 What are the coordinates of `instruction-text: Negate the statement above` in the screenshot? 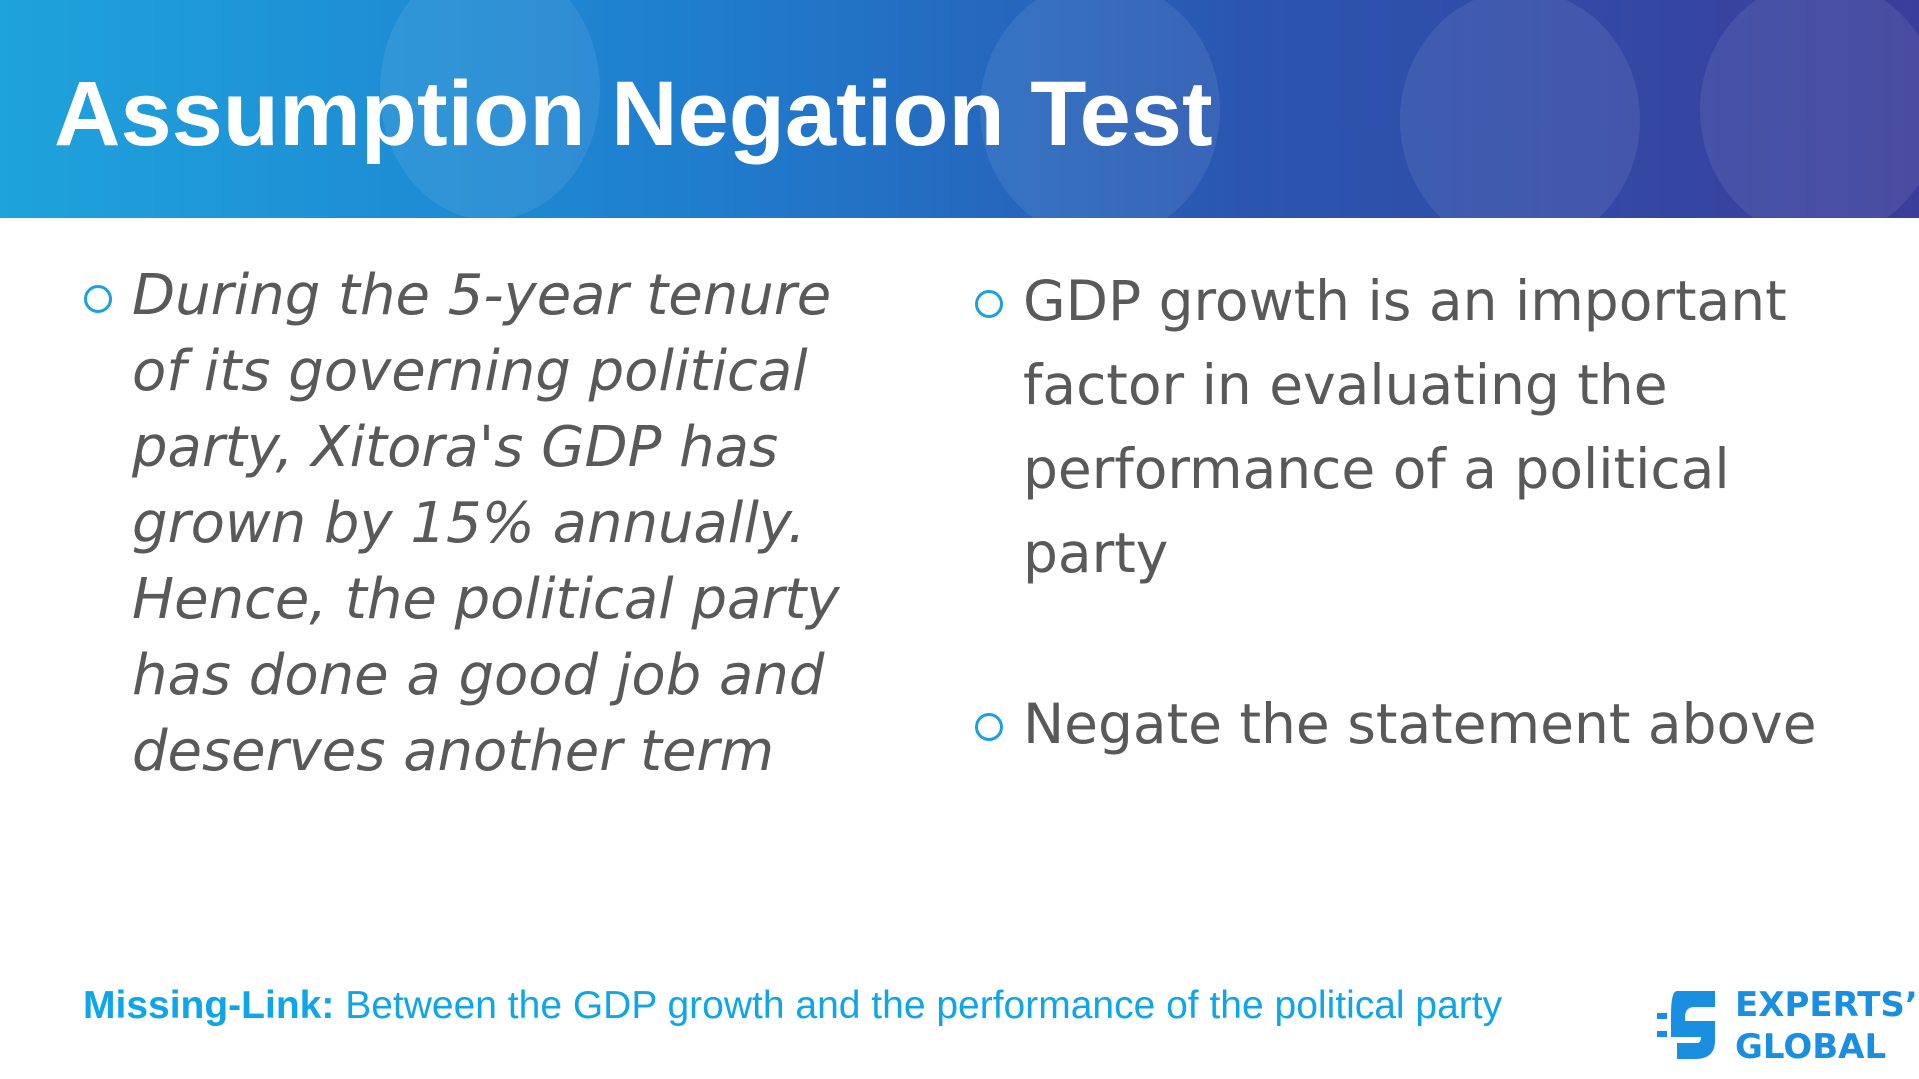 It's located at (1420, 724).